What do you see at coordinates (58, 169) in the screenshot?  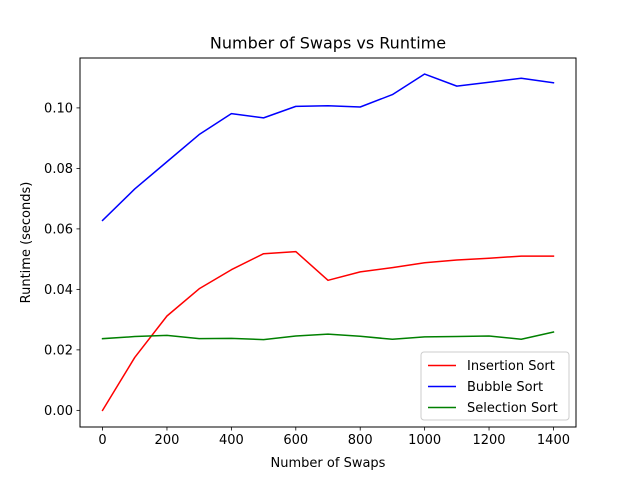 I see `y-tick-label: 0.08` at bounding box center [58, 169].